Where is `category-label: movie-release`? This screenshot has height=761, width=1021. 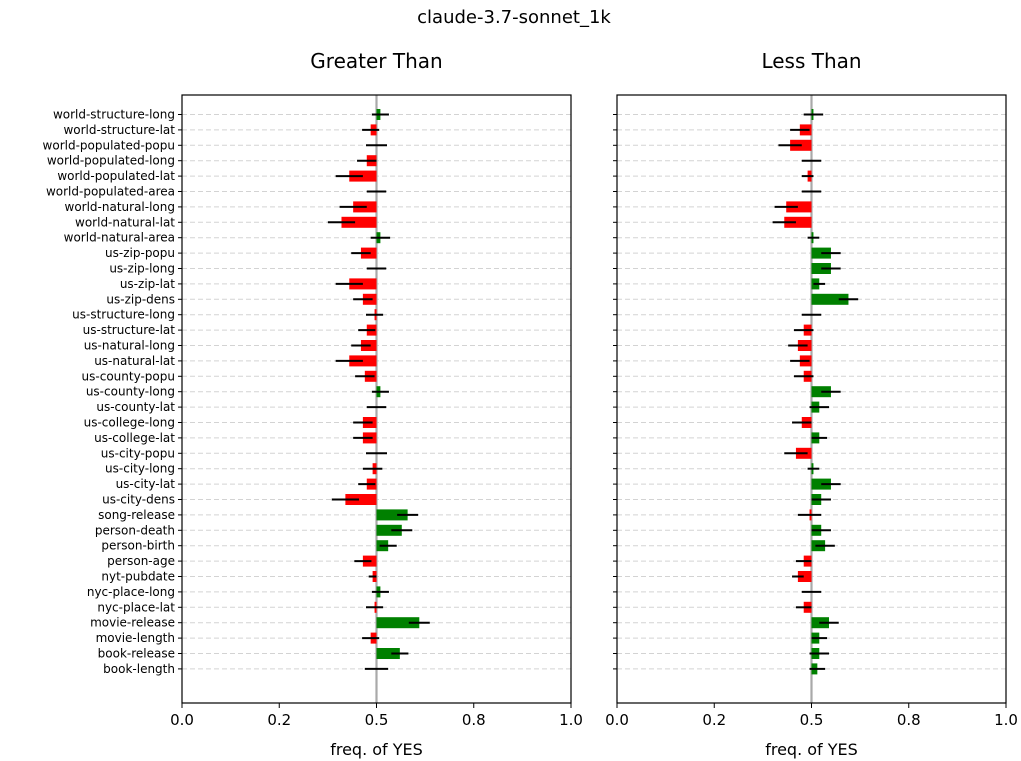 category-label: movie-release is located at coordinates (132, 623).